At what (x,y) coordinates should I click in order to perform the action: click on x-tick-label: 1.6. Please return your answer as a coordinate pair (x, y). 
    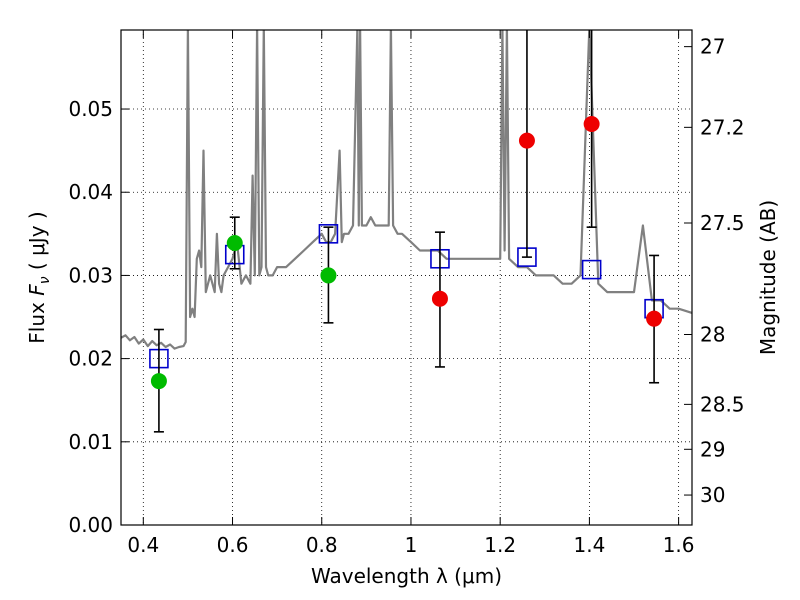
    Looking at the image, I should click on (679, 545).